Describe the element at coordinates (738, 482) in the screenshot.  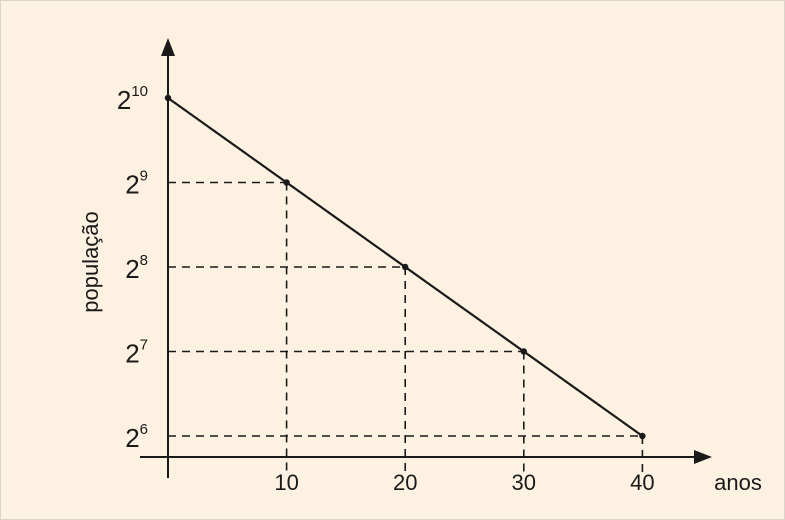
I see `x-axis-label: anos` at that location.